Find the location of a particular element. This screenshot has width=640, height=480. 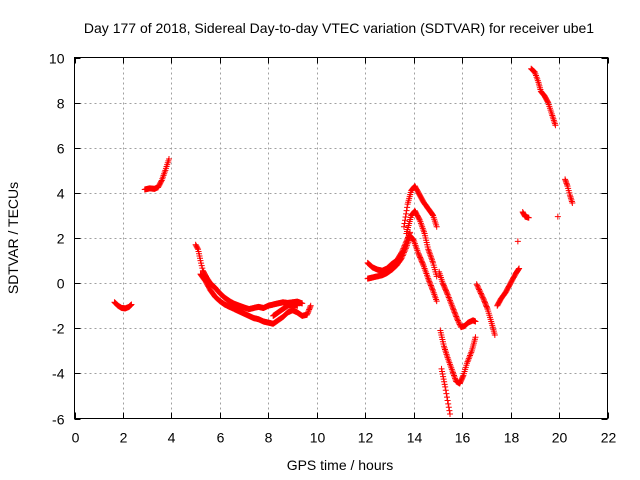

y-tick-label: 6 is located at coordinates (61, 149).